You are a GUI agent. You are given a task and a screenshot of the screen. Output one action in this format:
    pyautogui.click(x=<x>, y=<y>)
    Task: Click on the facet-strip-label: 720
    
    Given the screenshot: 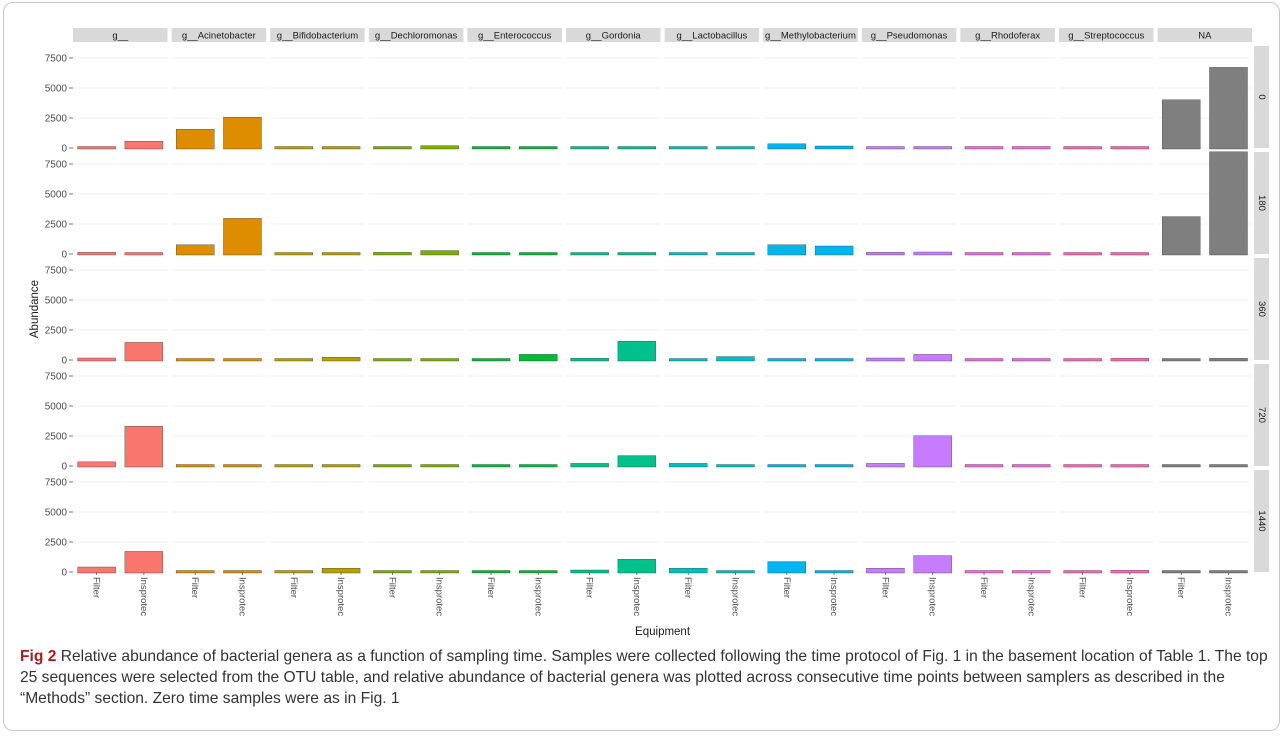 What is the action you would take?
    pyautogui.click(x=1261, y=415)
    